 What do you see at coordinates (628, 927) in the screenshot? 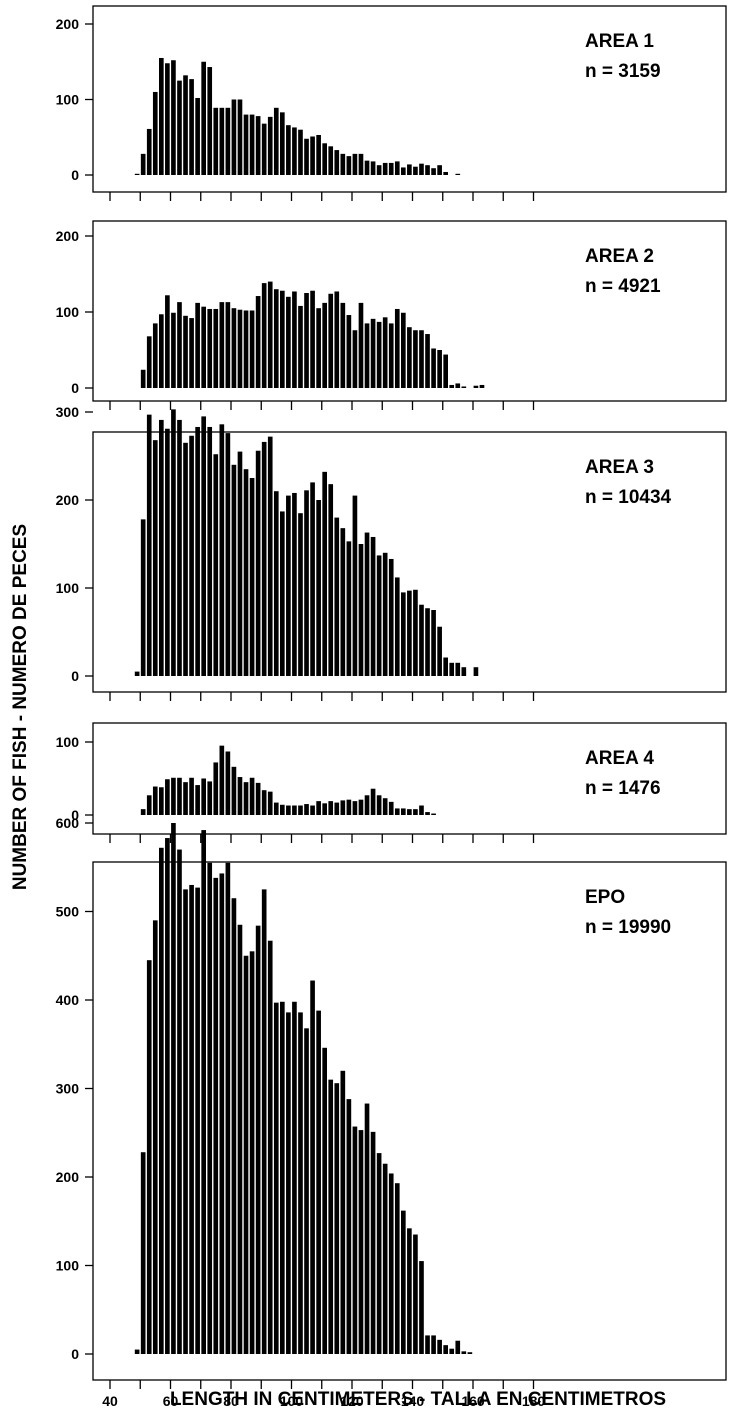
I see `panel-sample-size: n = 19990` at bounding box center [628, 927].